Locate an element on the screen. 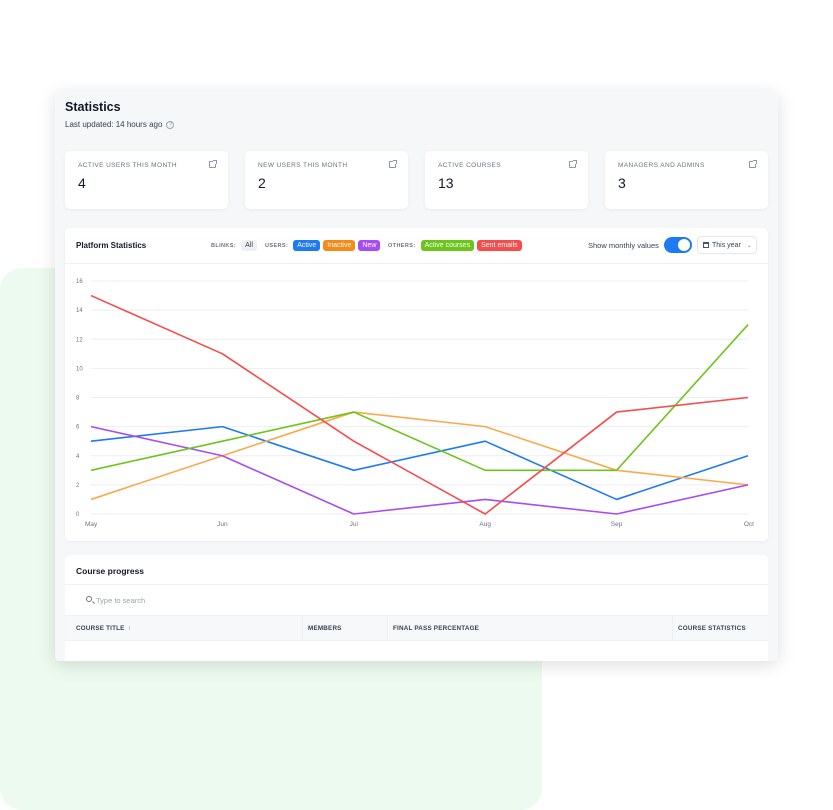  toggle-knob is located at coordinates (684, 245).